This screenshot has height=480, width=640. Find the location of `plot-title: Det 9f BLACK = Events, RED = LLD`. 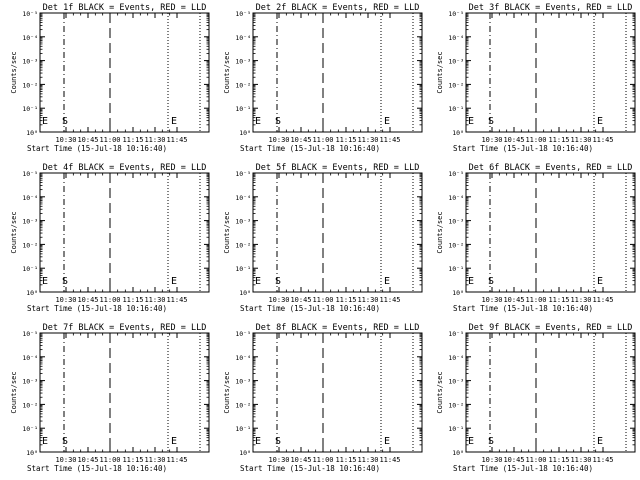

plot-title: Det 9f BLACK = Events, RED = LLD is located at coordinates (551, 328).